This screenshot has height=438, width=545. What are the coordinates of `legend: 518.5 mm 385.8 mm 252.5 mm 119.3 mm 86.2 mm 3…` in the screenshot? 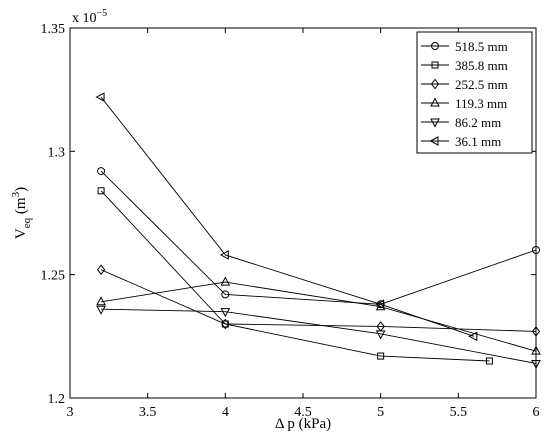 It's located at (474, 92).